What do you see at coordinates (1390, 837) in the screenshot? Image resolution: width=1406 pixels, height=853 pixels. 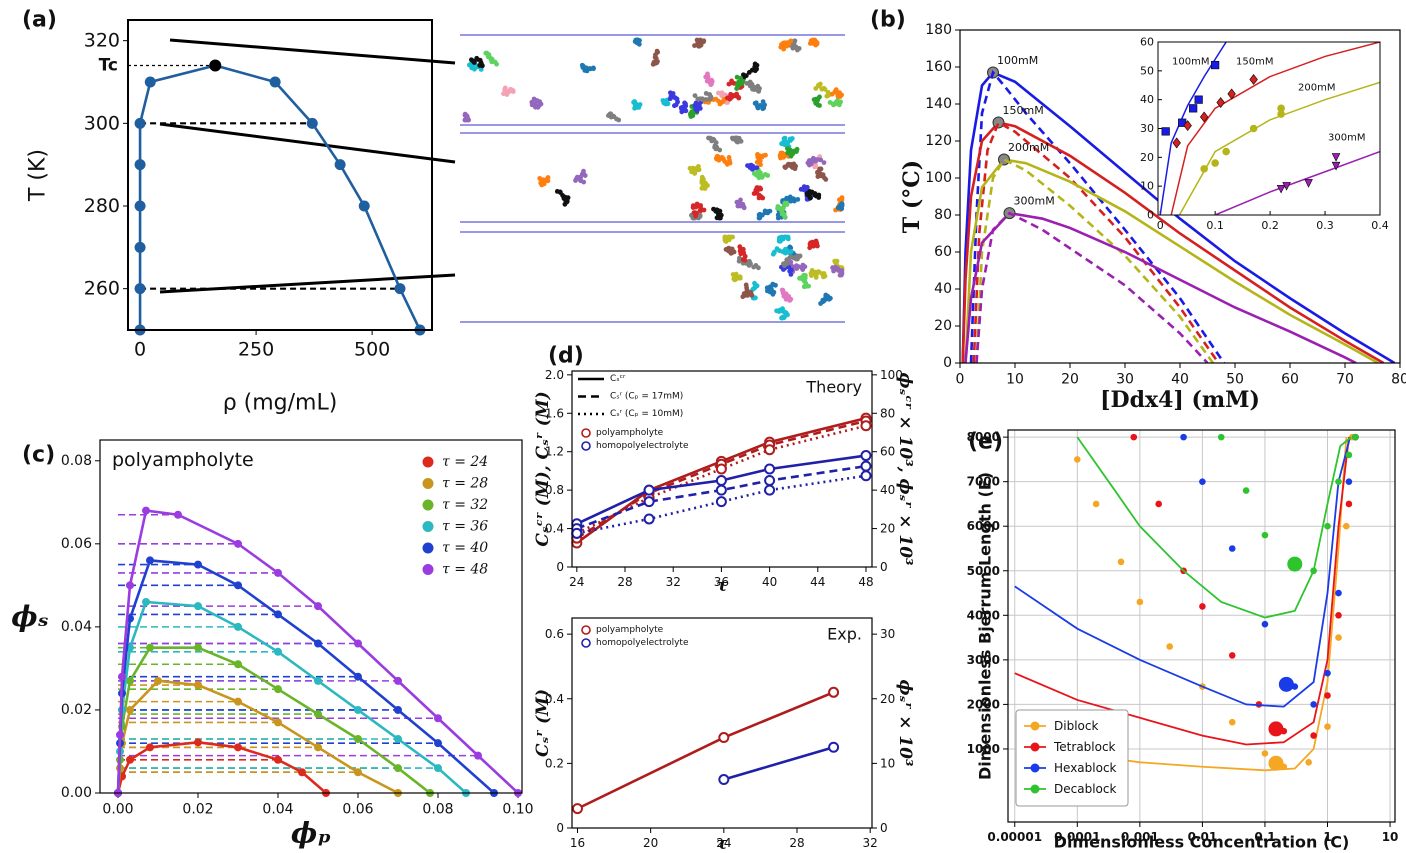 I see `x-tick-label: 10` at bounding box center [1390, 837].